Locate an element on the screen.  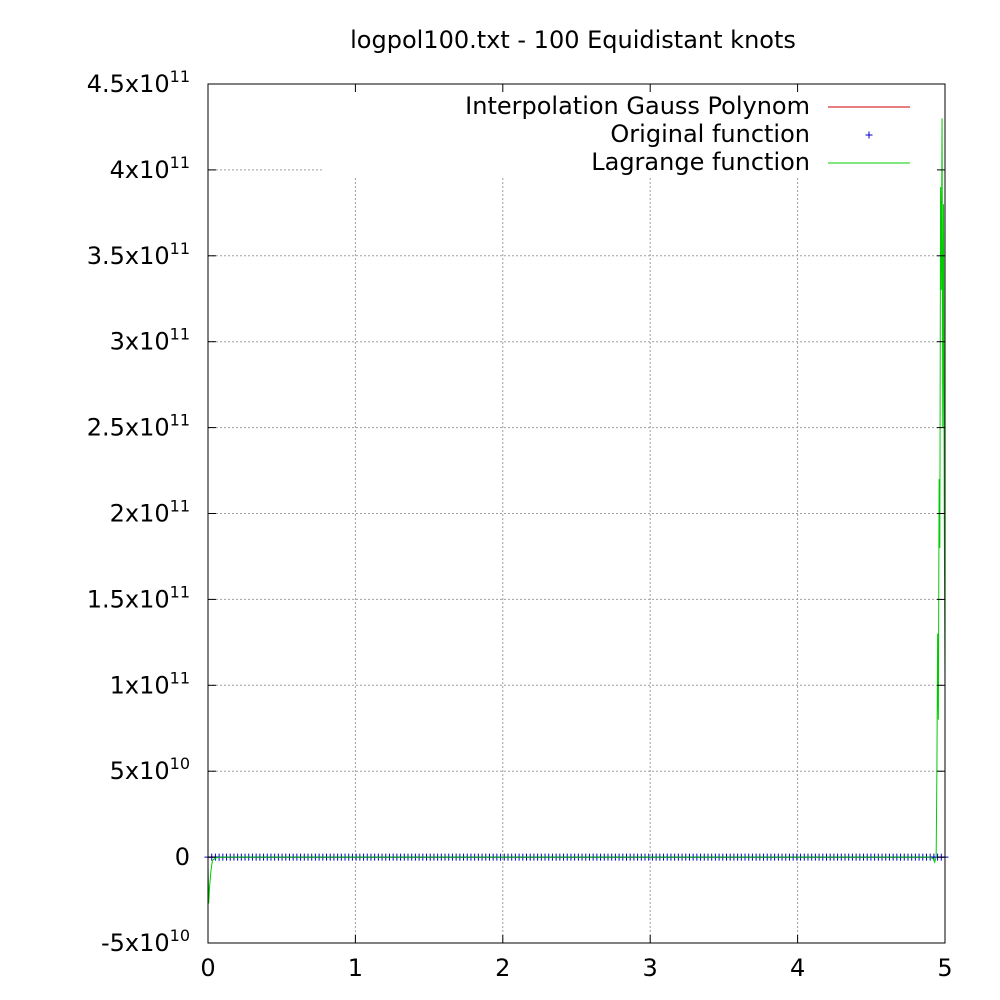
y-tick-mantissa: 2x10 is located at coordinates (140, 514).